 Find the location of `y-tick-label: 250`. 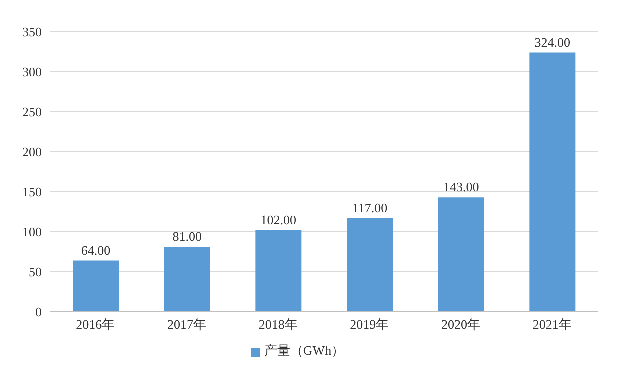

y-tick-label: 250 is located at coordinates (32, 112).